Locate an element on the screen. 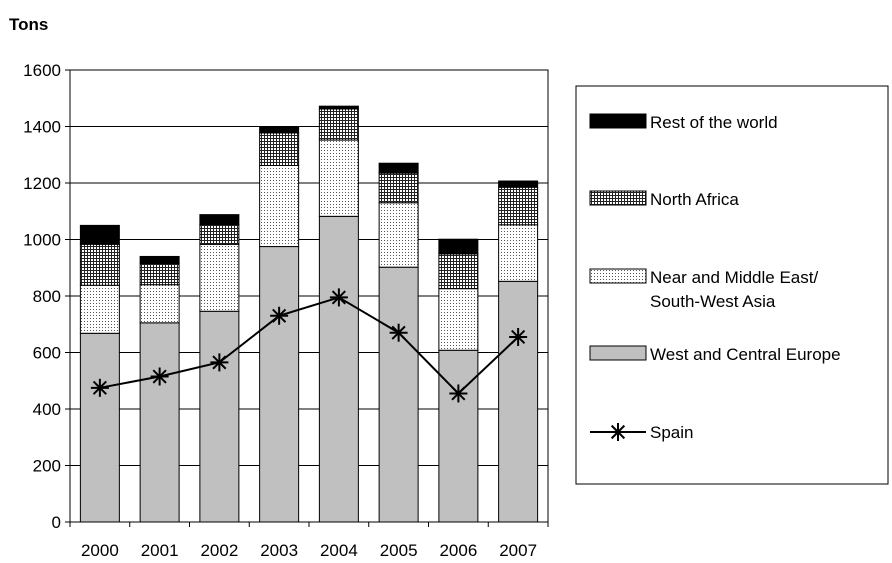  x-tick-label: 2007 is located at coordinates (518, 550).